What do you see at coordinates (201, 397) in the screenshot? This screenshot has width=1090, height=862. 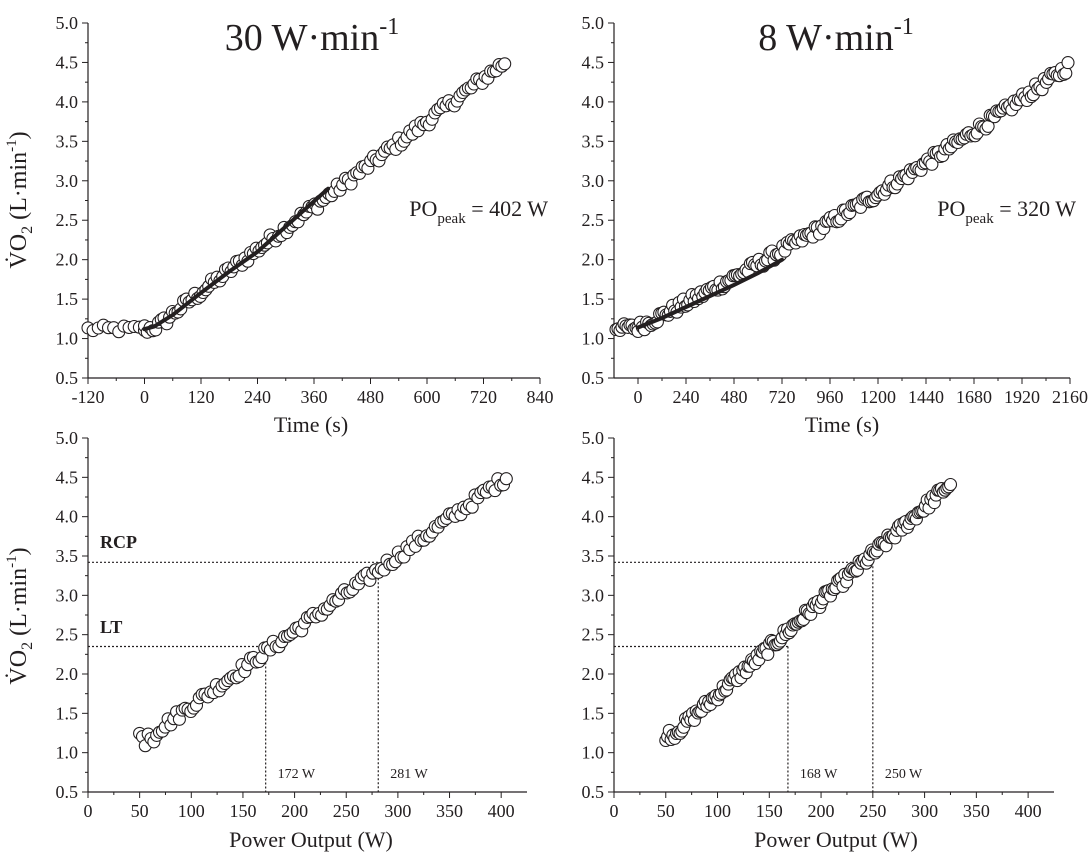 I see `x-tick-label: 120` at bounding box center [201, 397].